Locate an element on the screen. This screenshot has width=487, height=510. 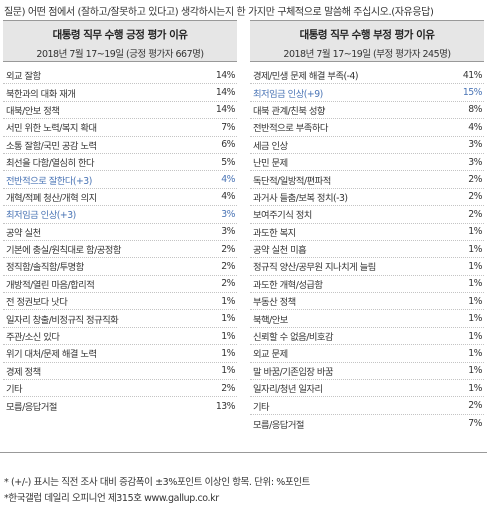
negative-reason-row-value: 41% is located at coordinates (472, 75).